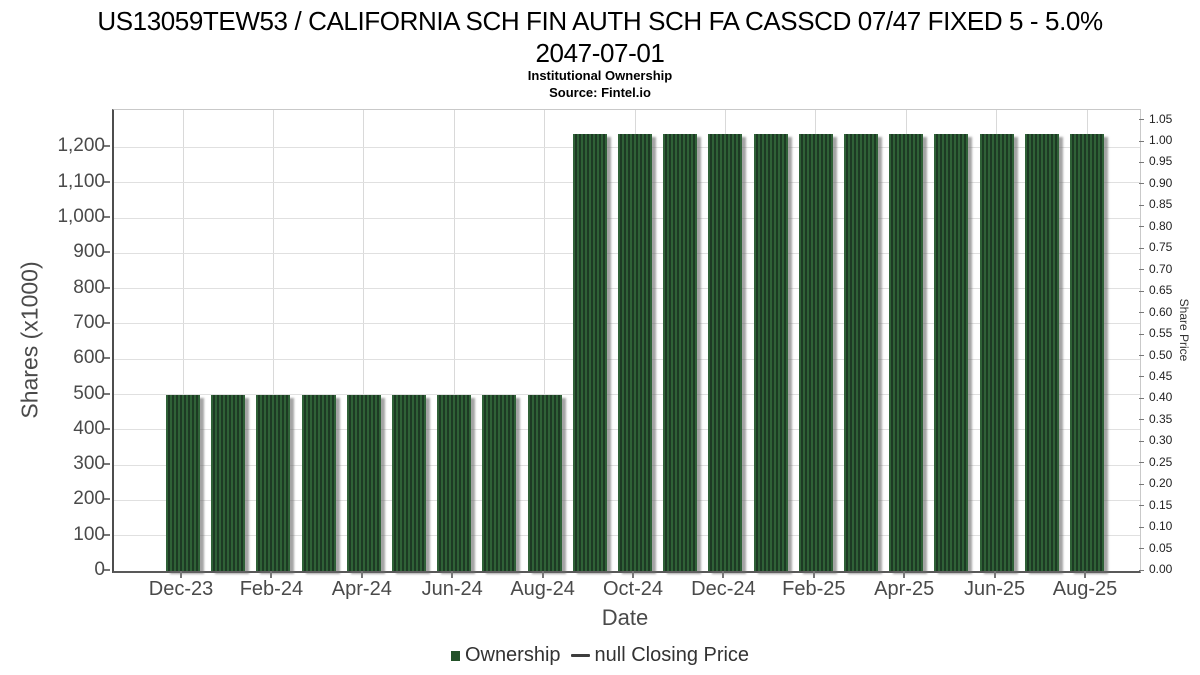 The height and width of the screenshot is (675, 1200). Describe the element at coordinates (1161, 182) in the screenshot. I see `y-right-tick-label: 0.90` at that location.